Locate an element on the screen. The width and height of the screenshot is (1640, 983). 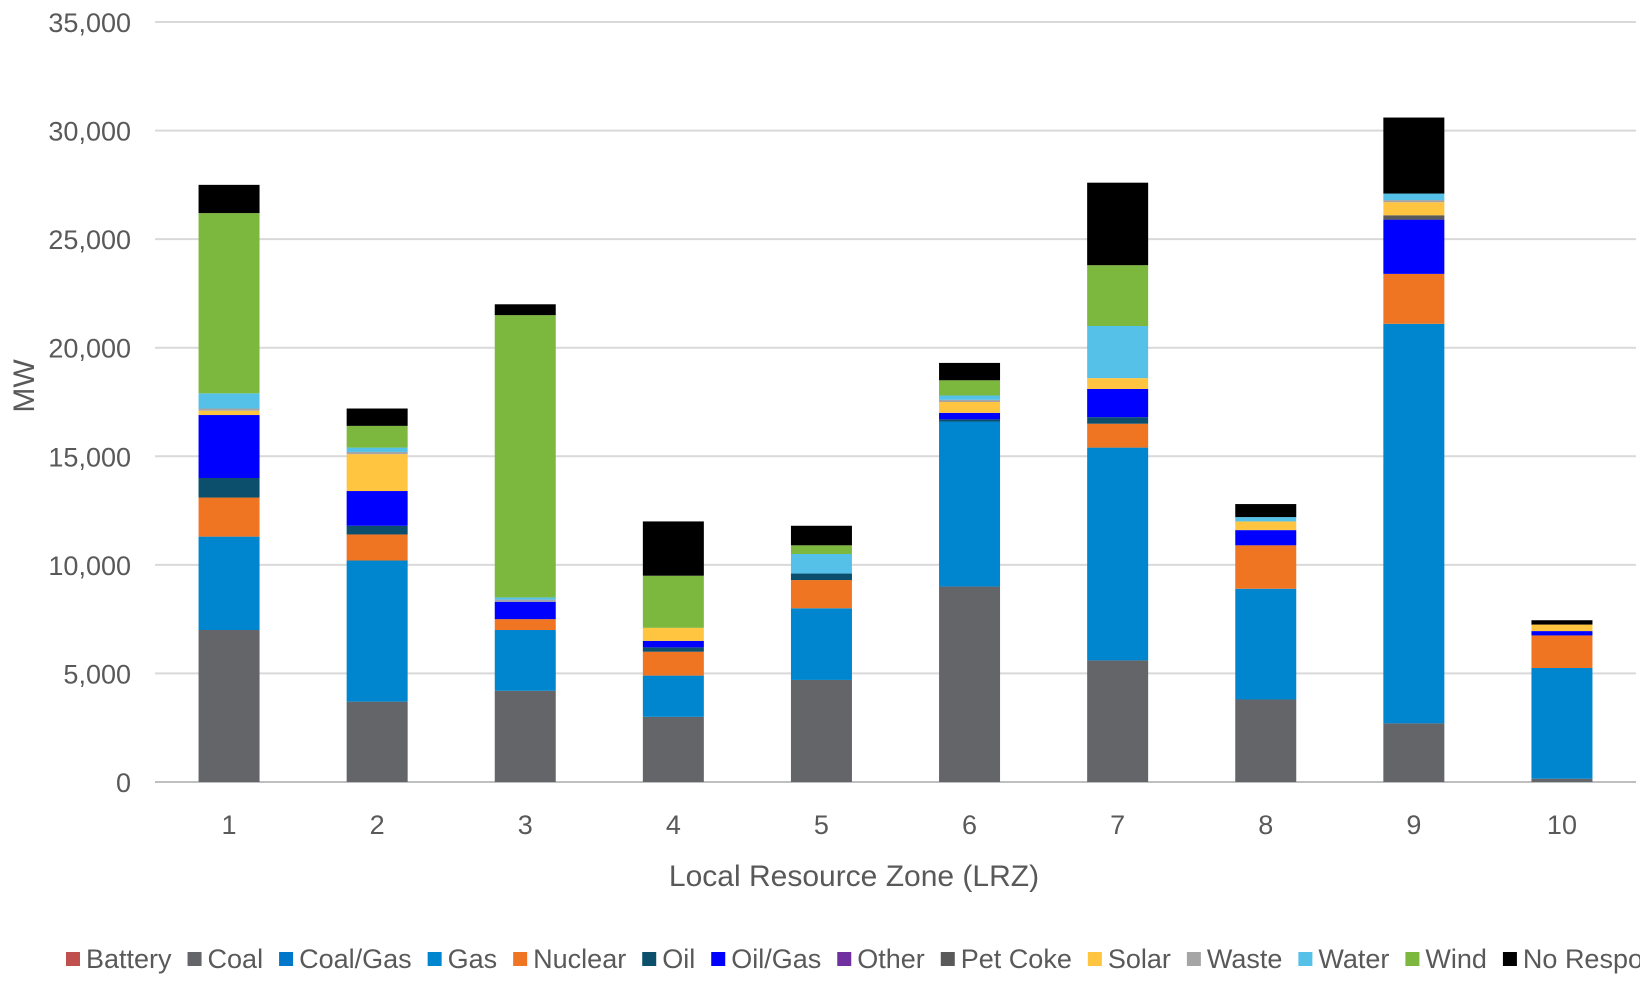
legend-label-battery: Battery is located at coordinates (129, 959).